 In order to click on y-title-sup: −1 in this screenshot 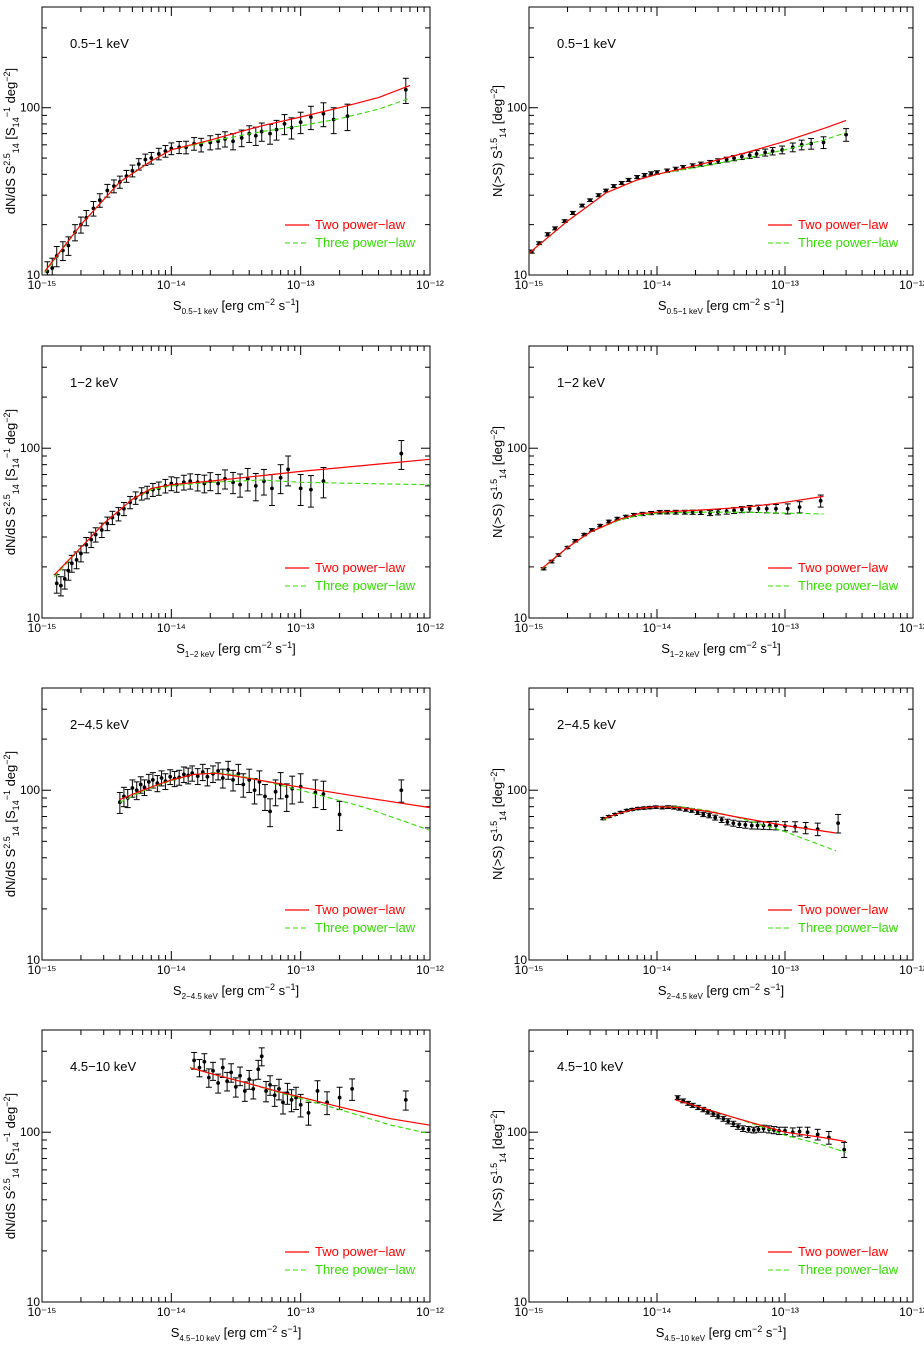, I will do `click(7, 1137)`.